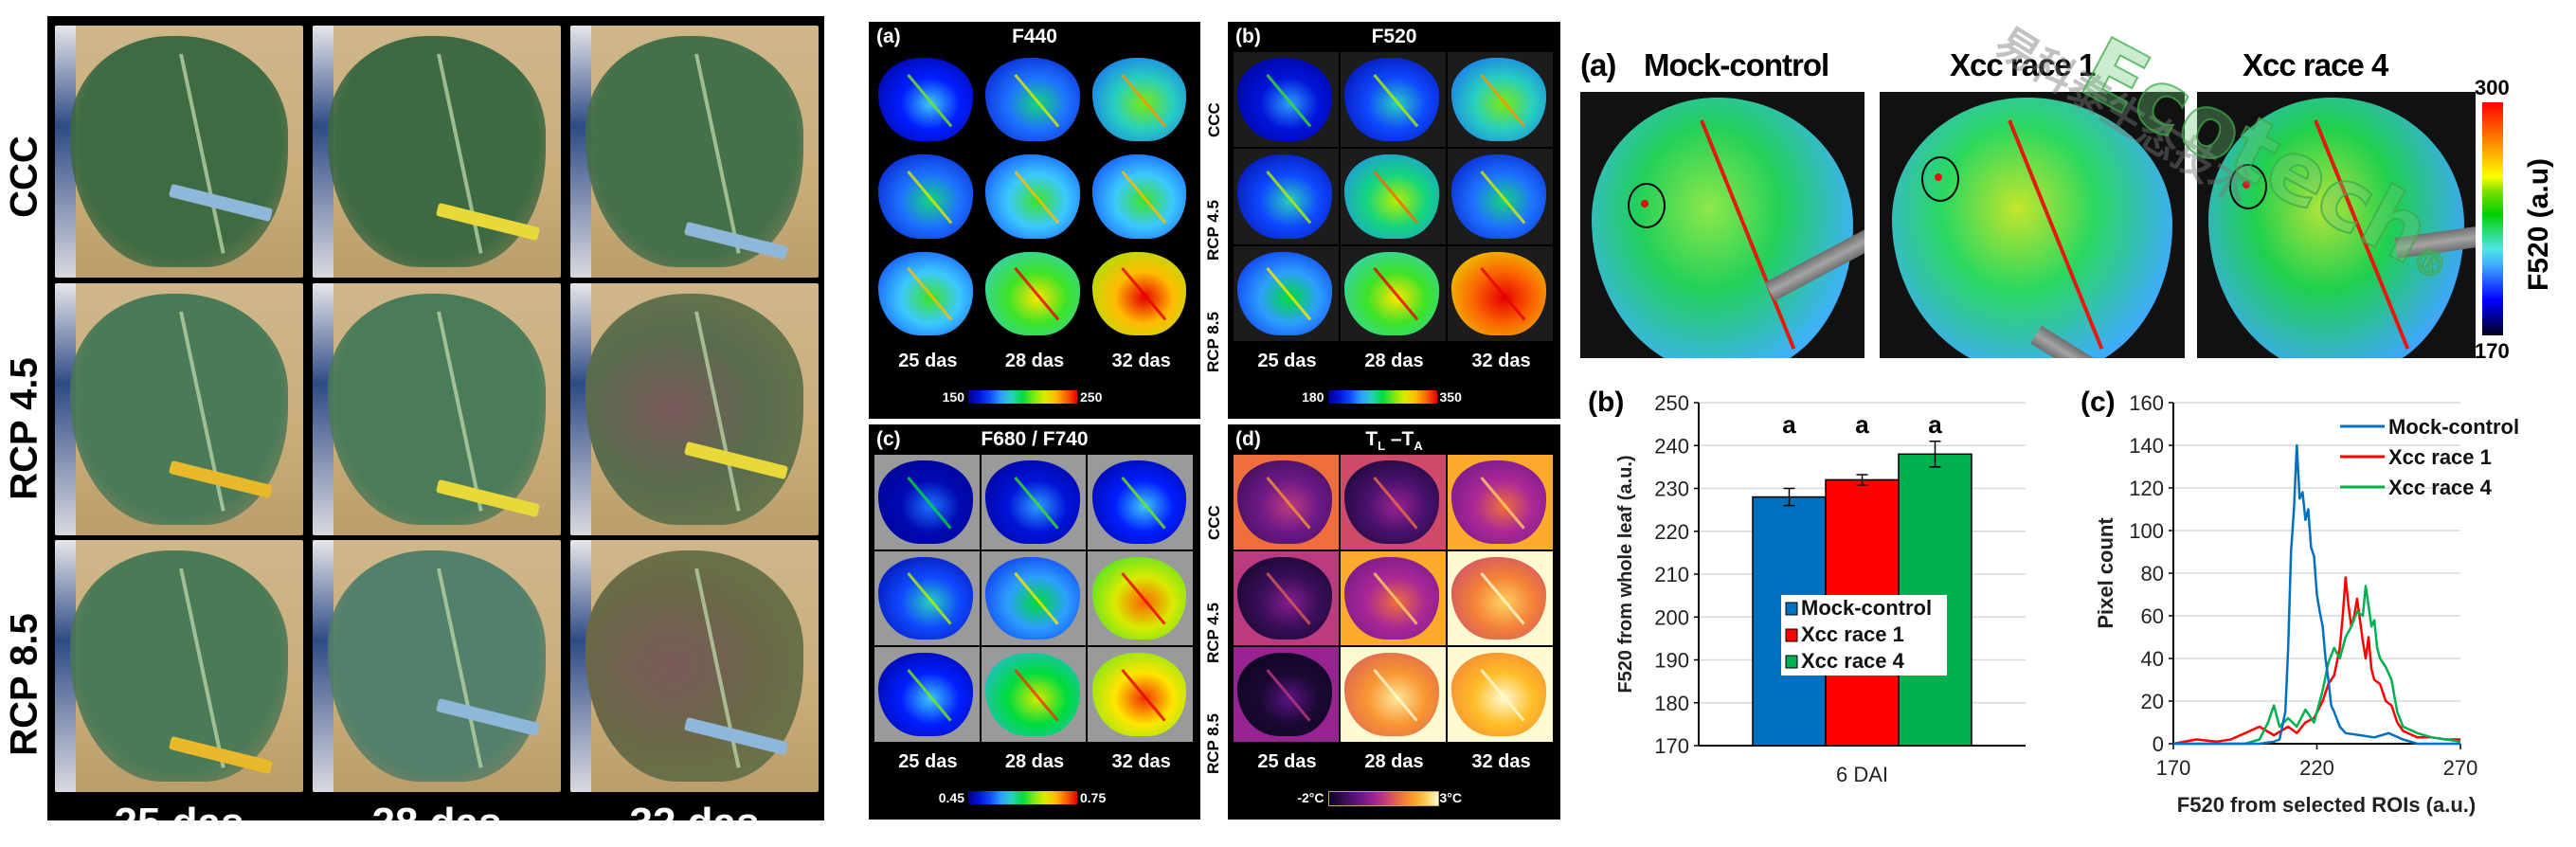  Describe the element at coordinates (1022, 397) in the screenshot. I see `panel-a-colorbar` at that location.